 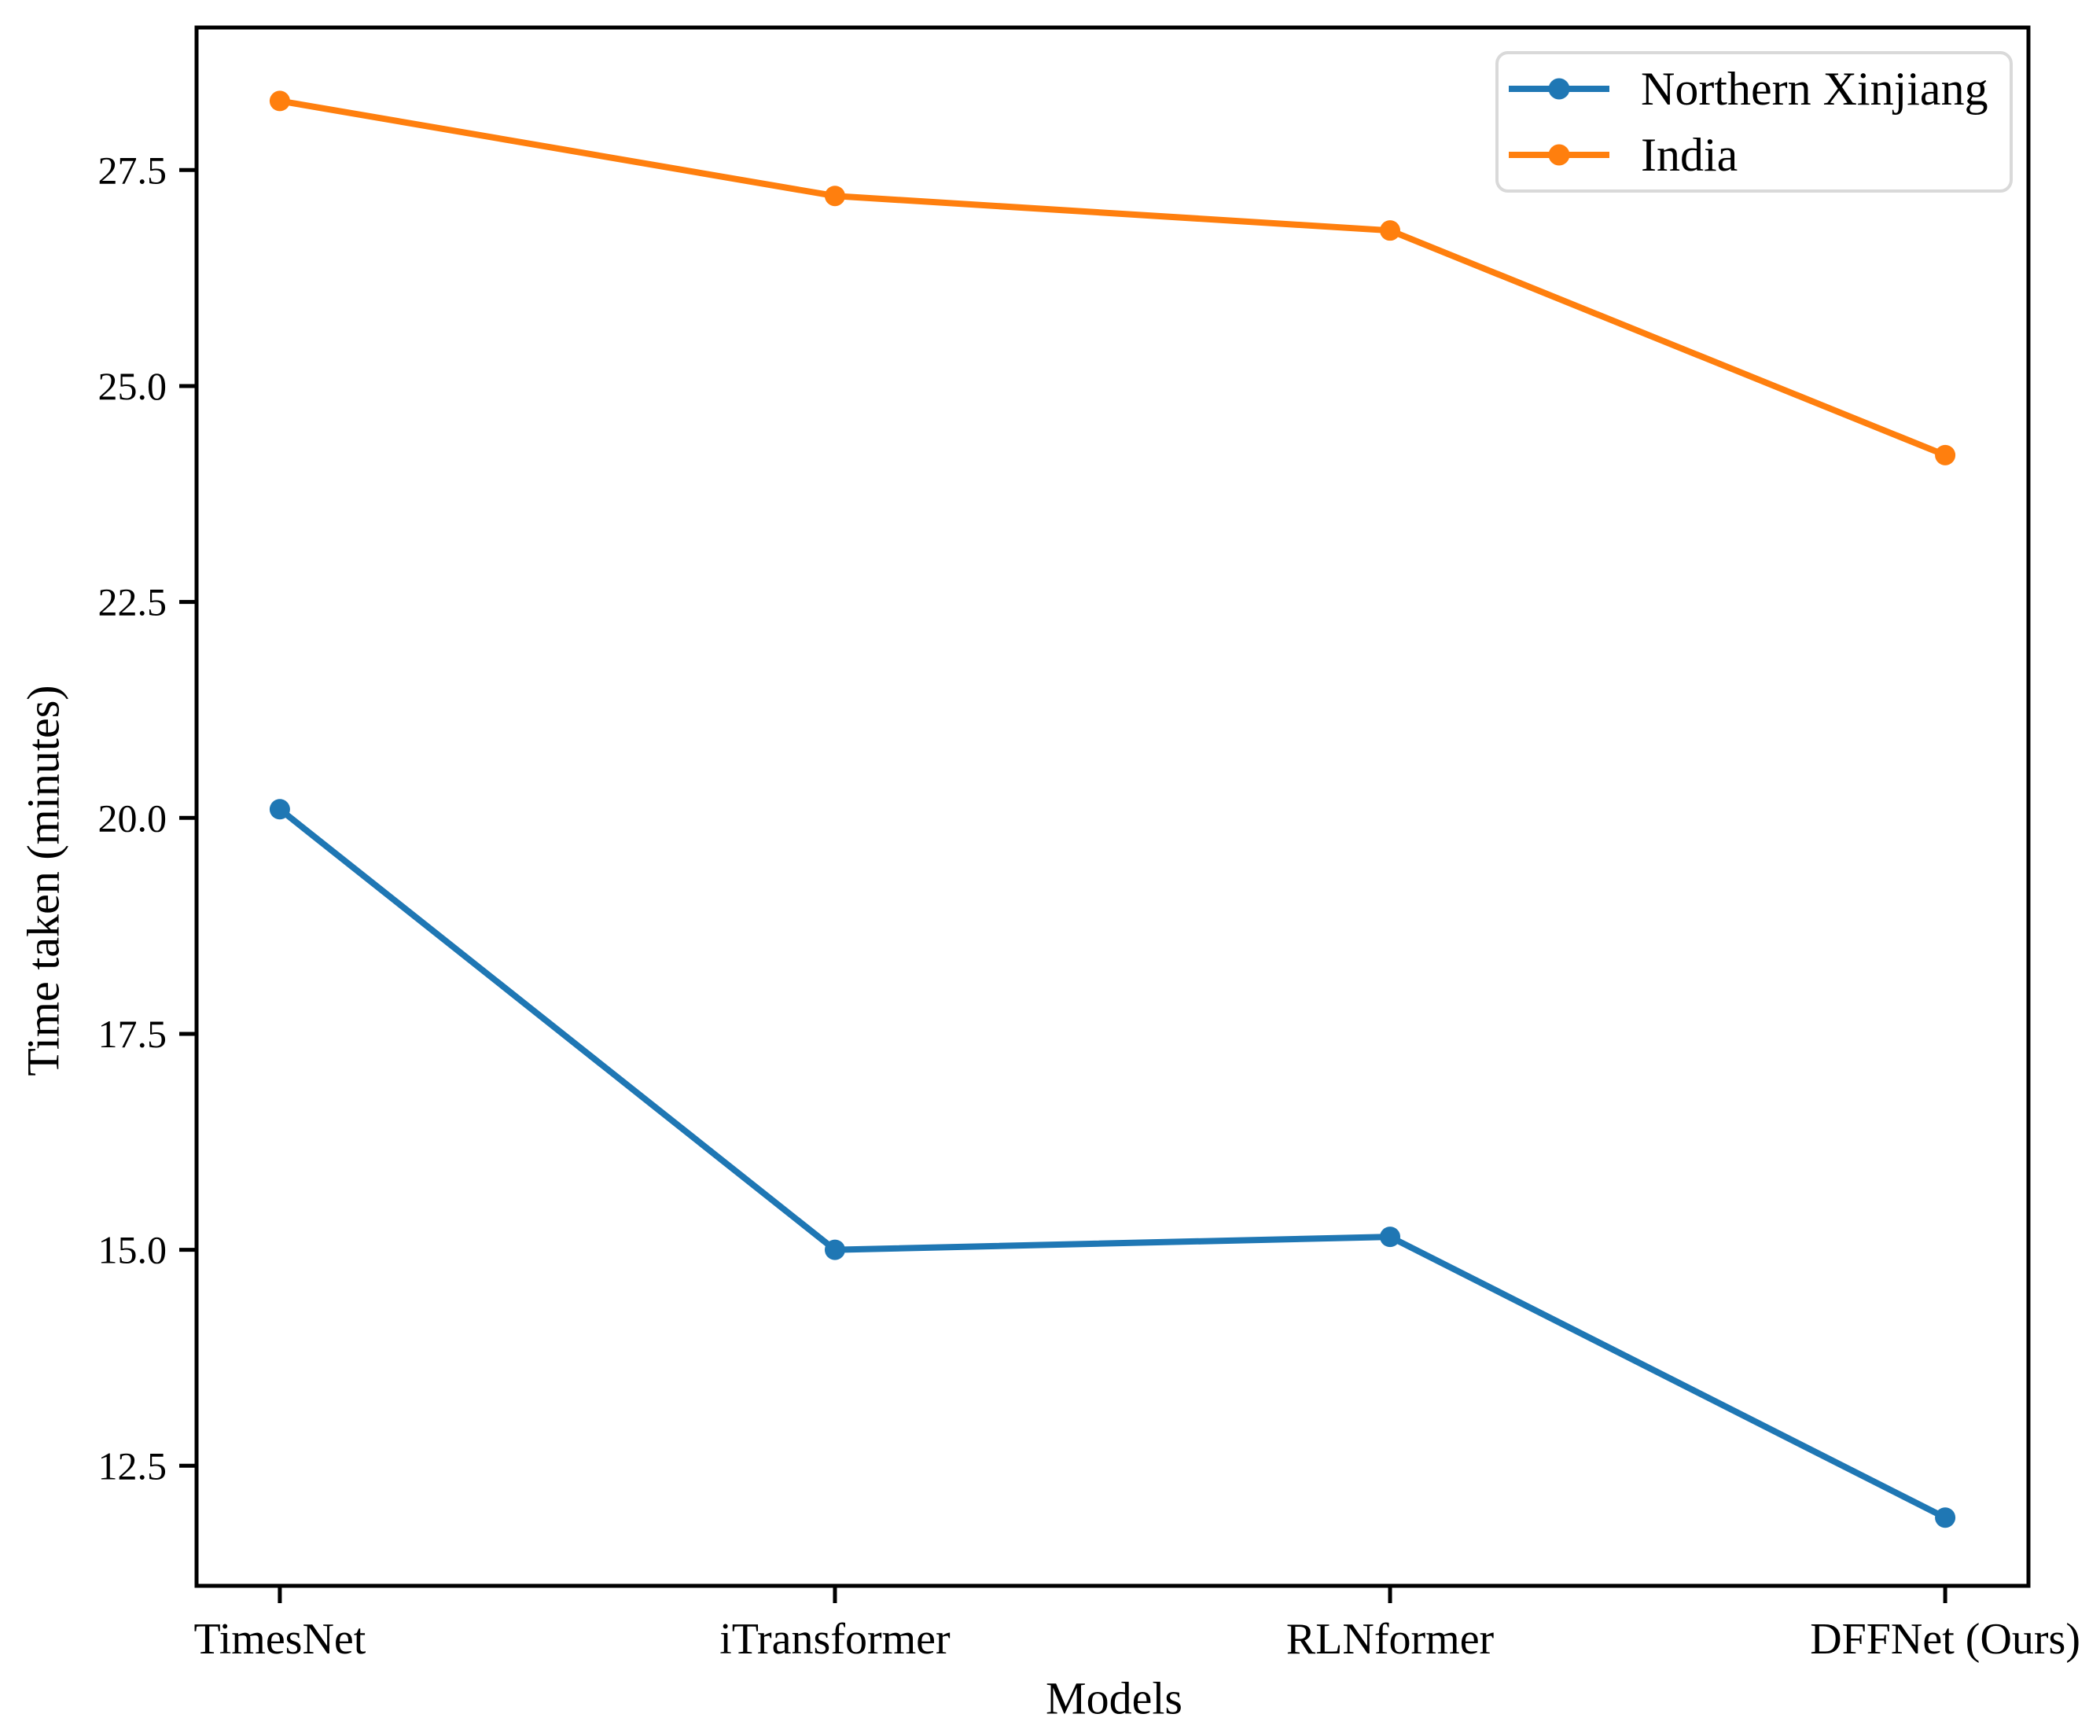 What do you see at coordinates (132, 170) in the screenshot?
I see `y-tick-label: 27.5` at bounding box center [132, 170].